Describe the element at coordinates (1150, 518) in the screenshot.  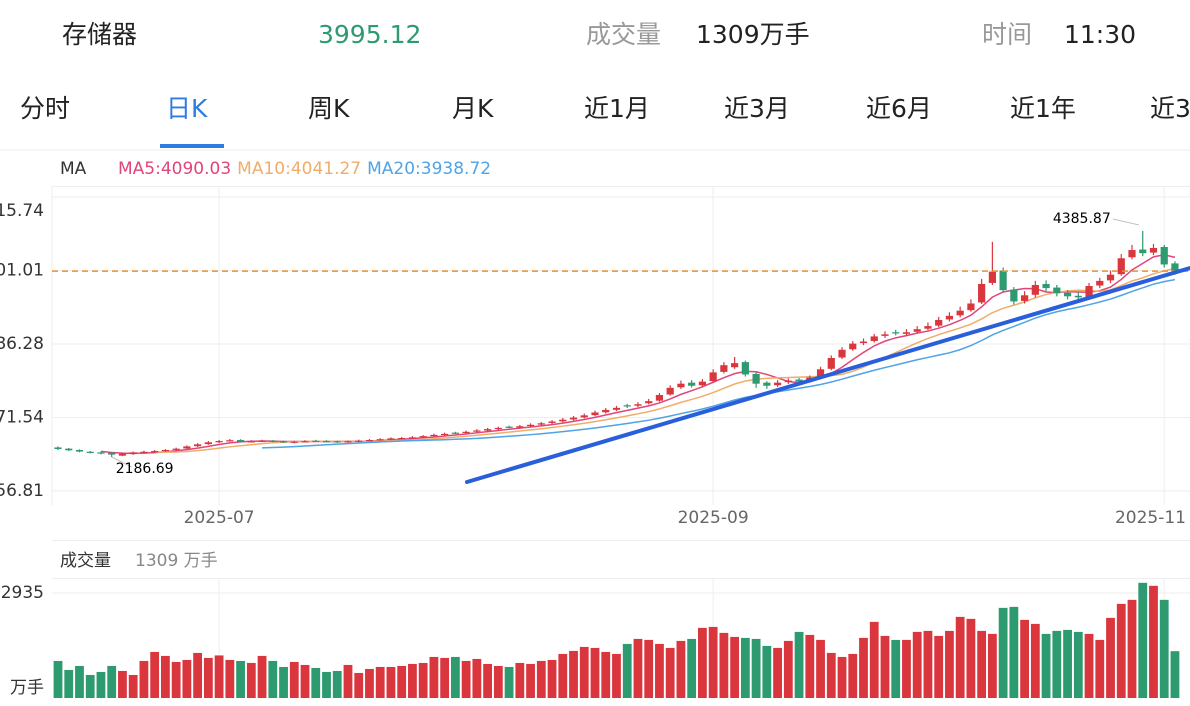
I see `x-tick-label: 2025-11` at that location.